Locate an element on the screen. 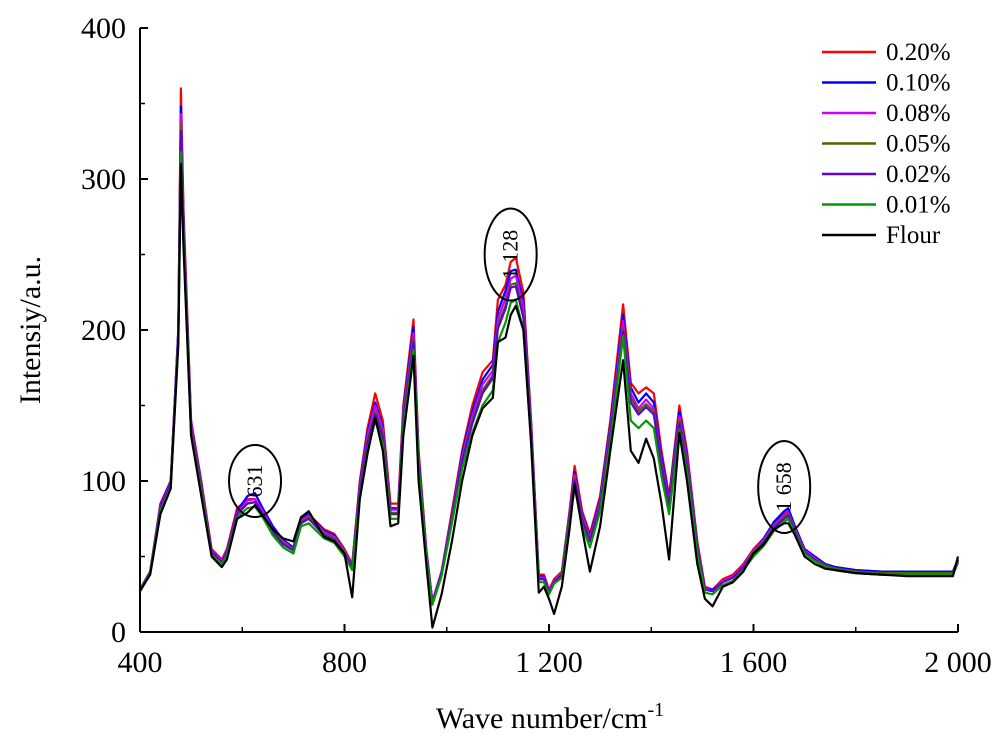 Image resolution: width=1000 pixels, height=740 pixels. legend-label-4: 0.02% is located at coordinates (918, 174).